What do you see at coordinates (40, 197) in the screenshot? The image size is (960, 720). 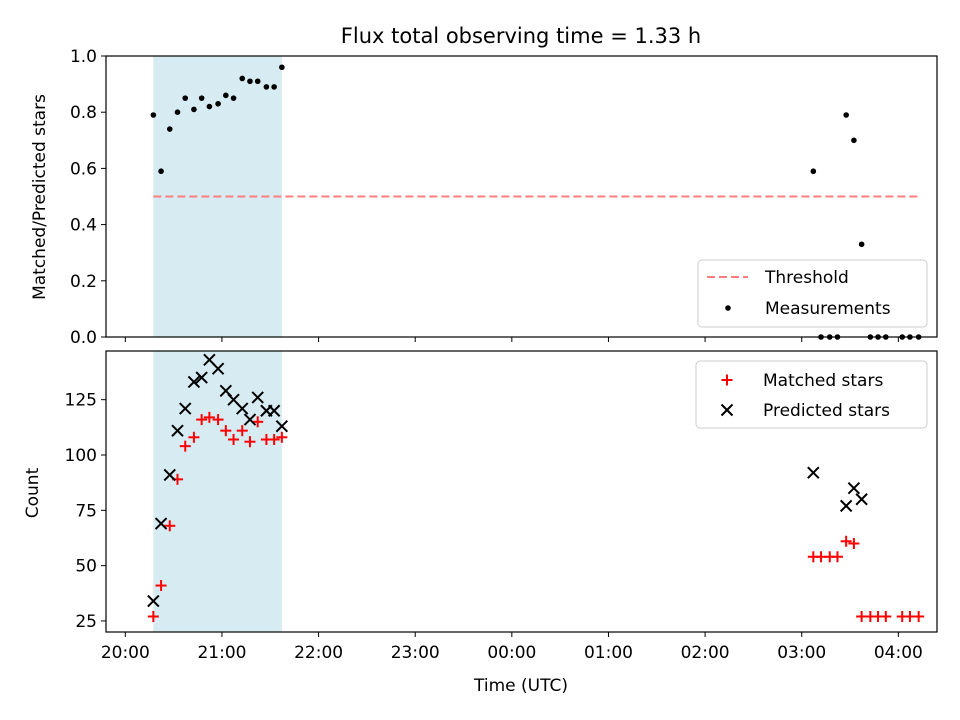 I see `top-panel-y-axis-label: Matched/Predicted stars` at bounding box center [40, 197].